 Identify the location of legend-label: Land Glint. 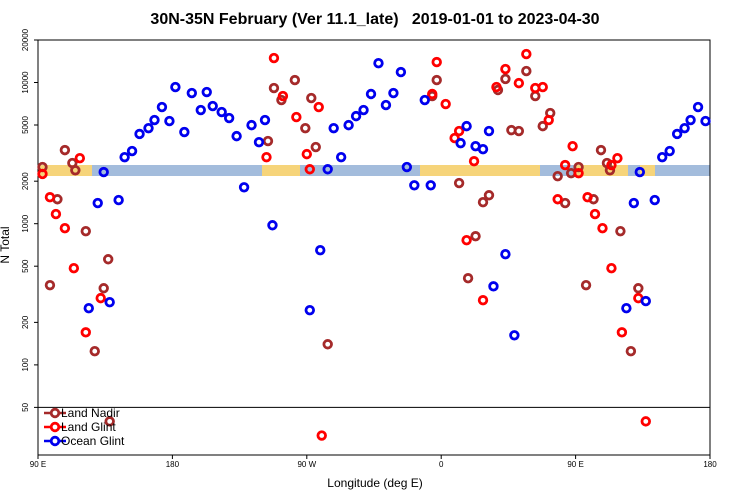
(88, 427).